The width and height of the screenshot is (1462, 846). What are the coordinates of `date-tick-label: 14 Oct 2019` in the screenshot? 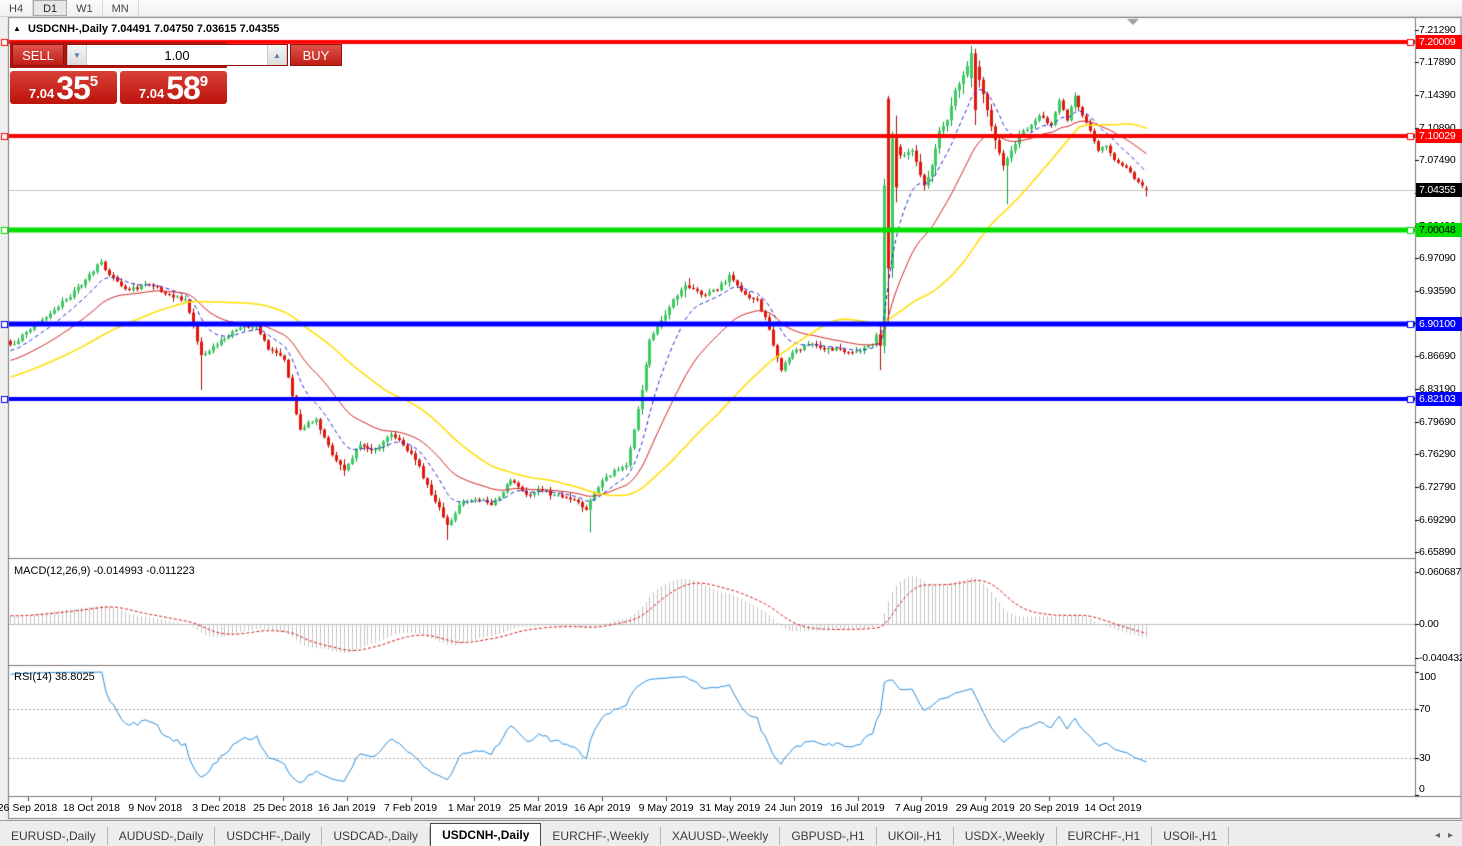 It's located at (1113, 808).